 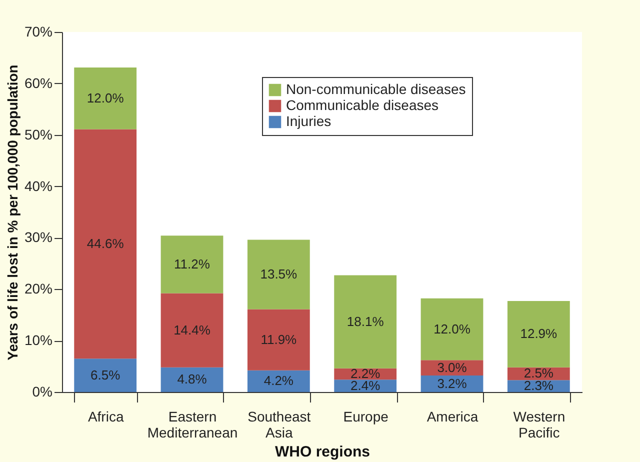 What do you see at coordinates (38, 237) in the screenshot?
I see `y-tick-label: 30%` at bounding box center [38, 237].